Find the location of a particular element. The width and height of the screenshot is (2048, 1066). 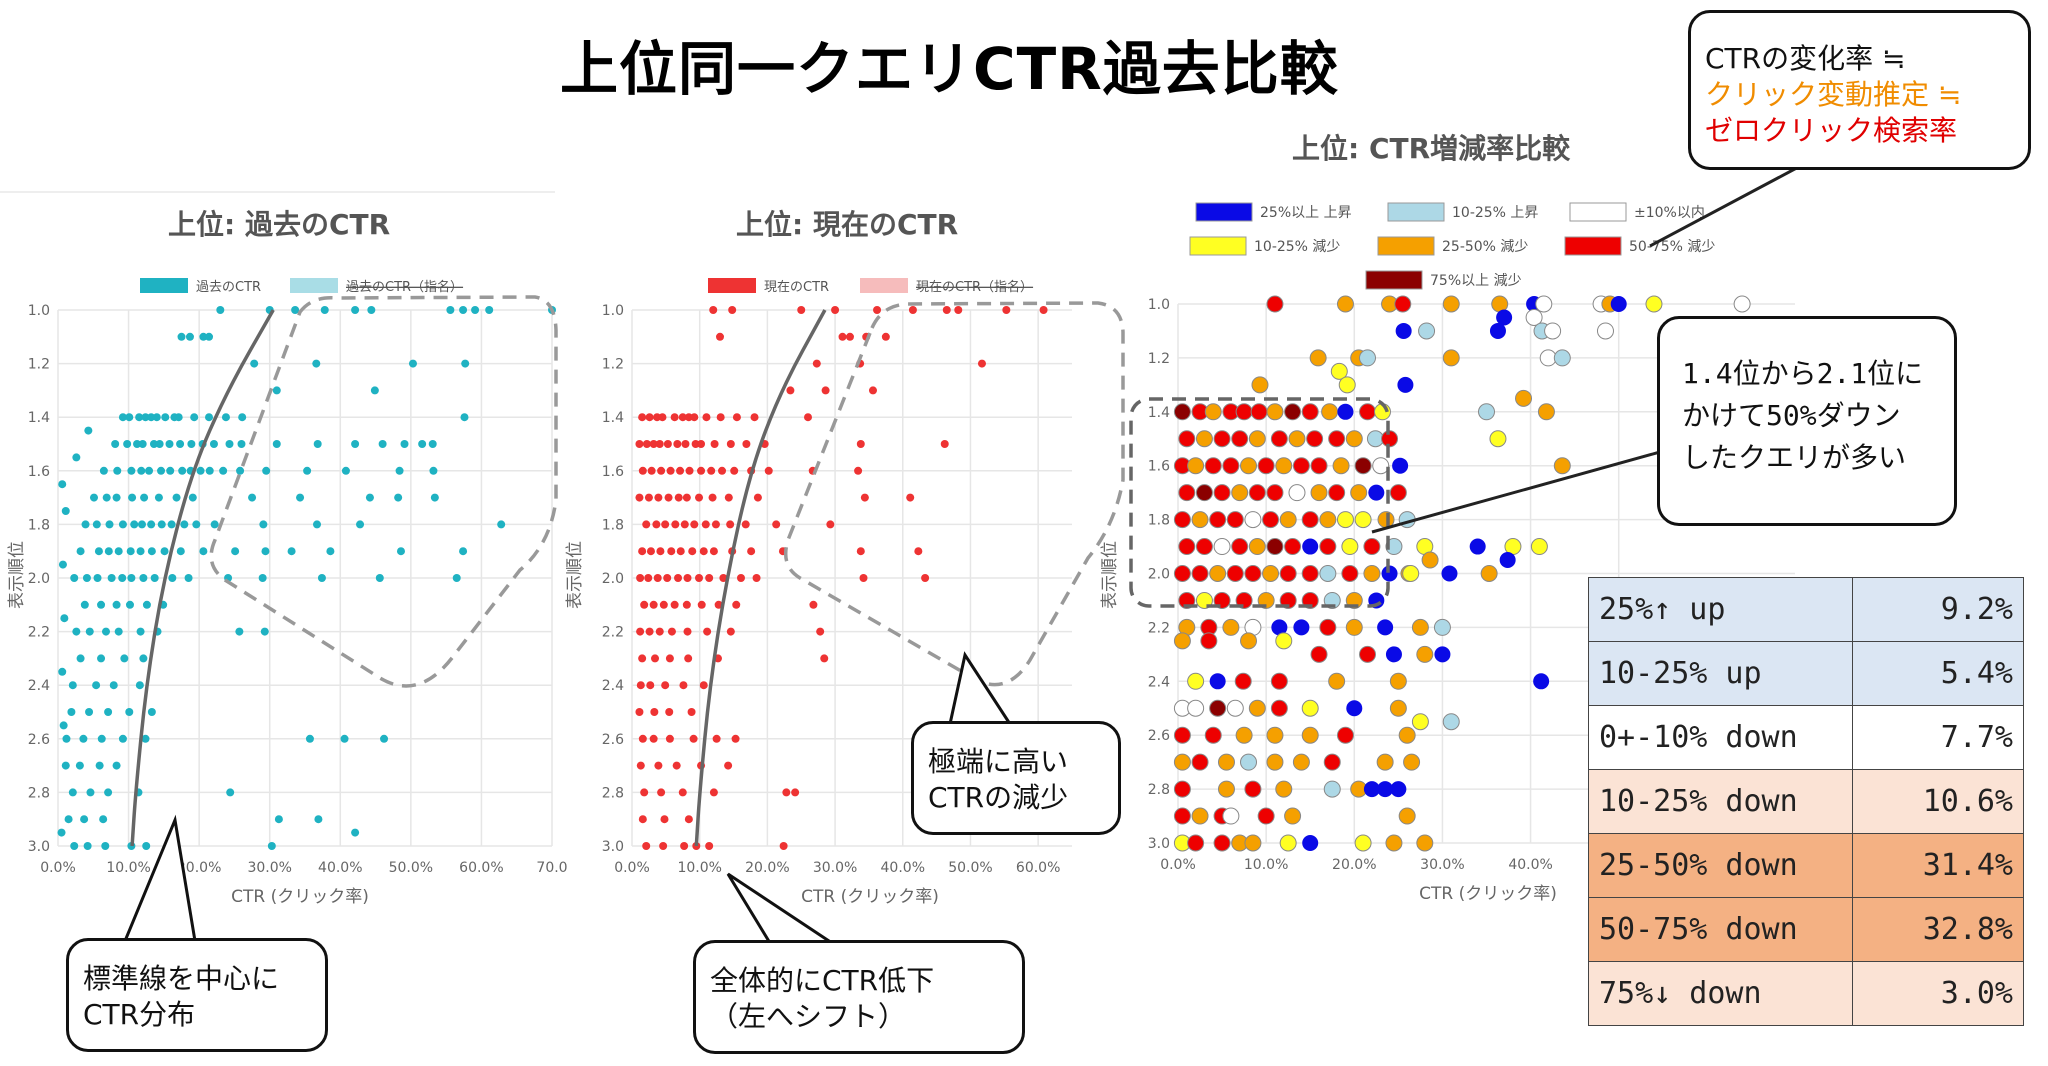

legend-label: 25-50% 減少 is located at coordinates (1485, 246).